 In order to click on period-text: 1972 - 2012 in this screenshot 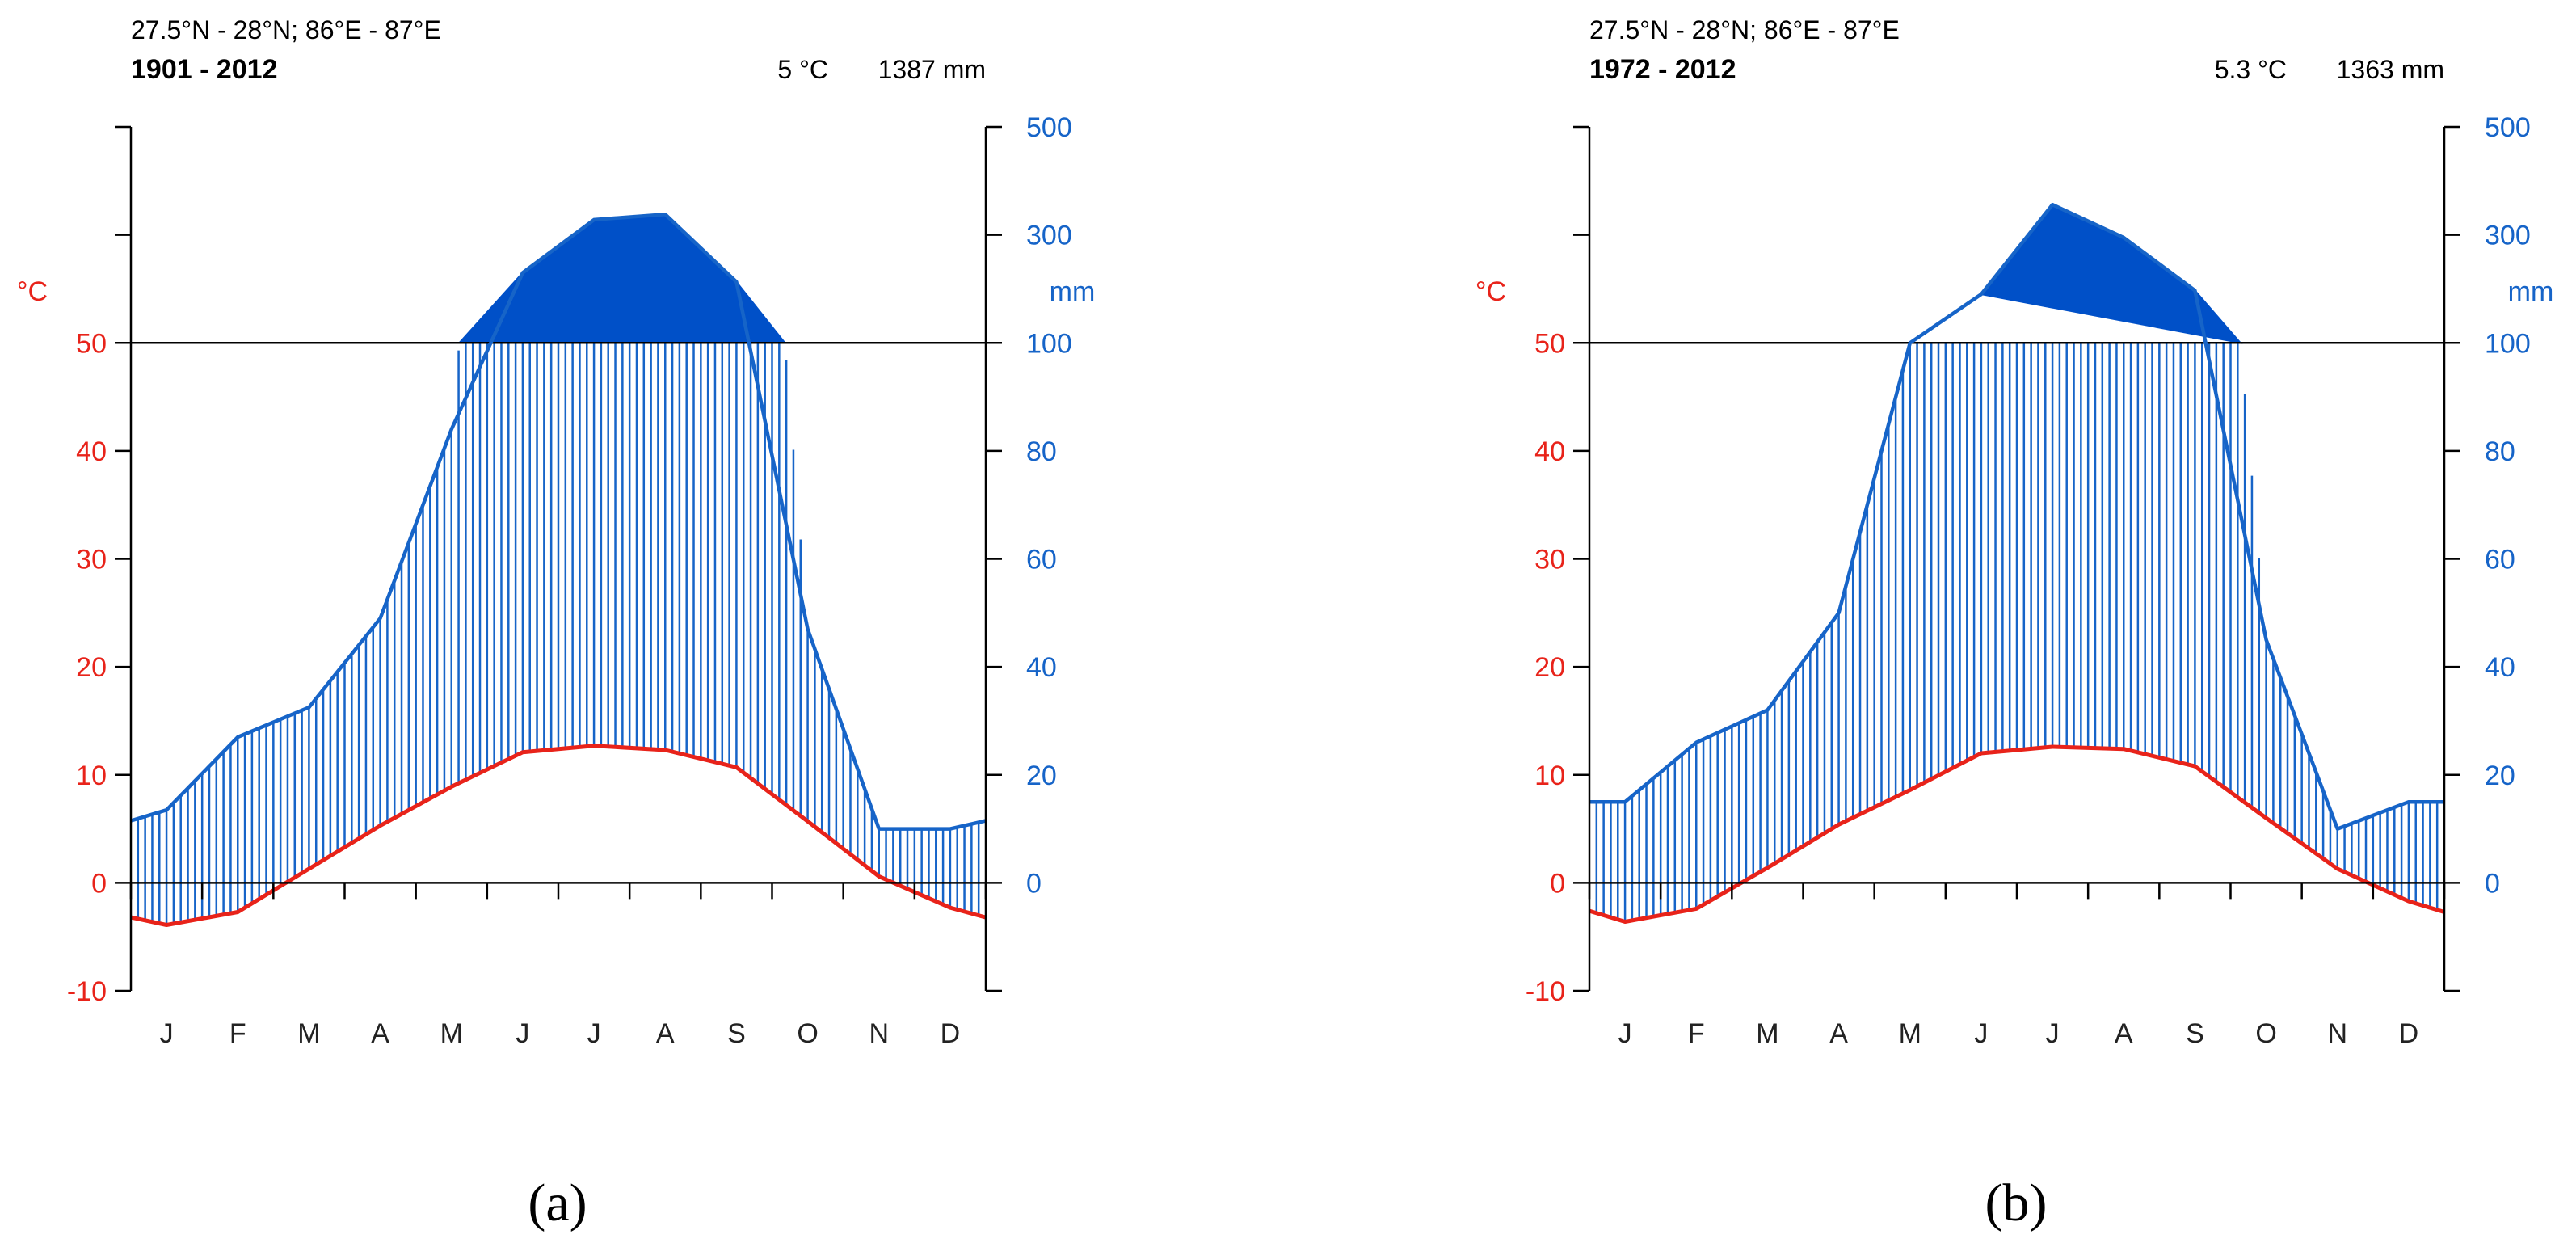, I will do `click(1662, 69)`.